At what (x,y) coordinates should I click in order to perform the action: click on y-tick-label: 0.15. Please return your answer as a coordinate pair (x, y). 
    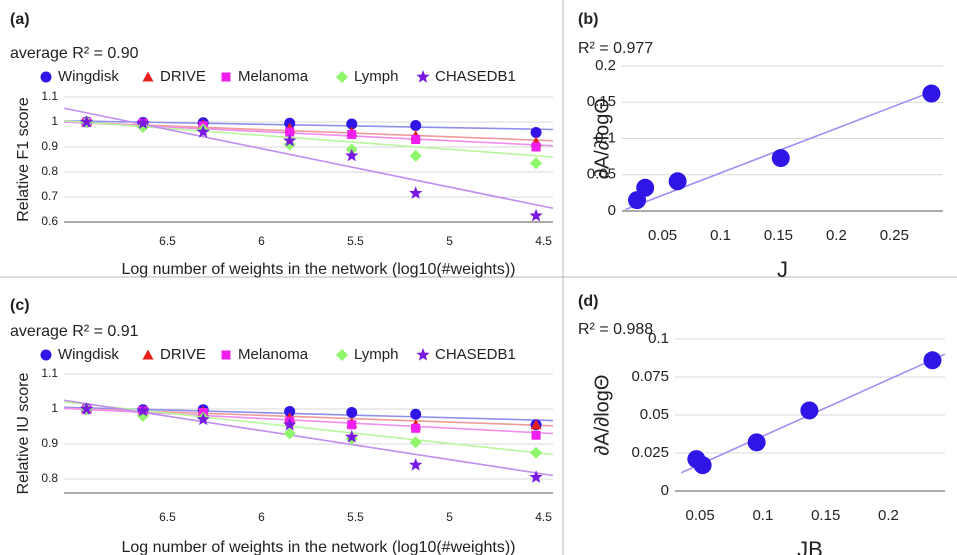
    Looking at the image, I should click on (601, 101).